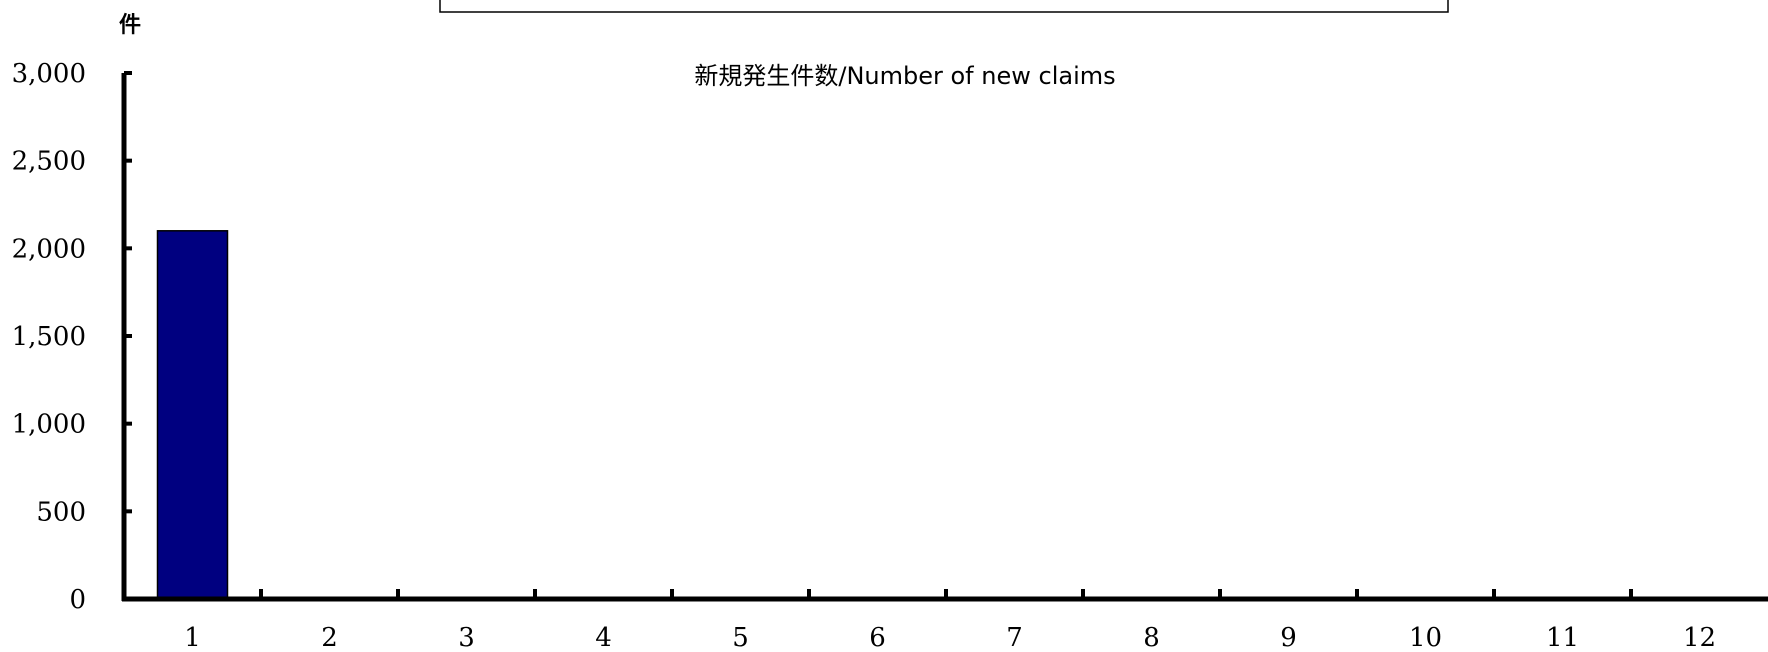  Describe the element at coordinates (1014, 637) in the screenshot. I see `x-tick-label: 7` at that location.